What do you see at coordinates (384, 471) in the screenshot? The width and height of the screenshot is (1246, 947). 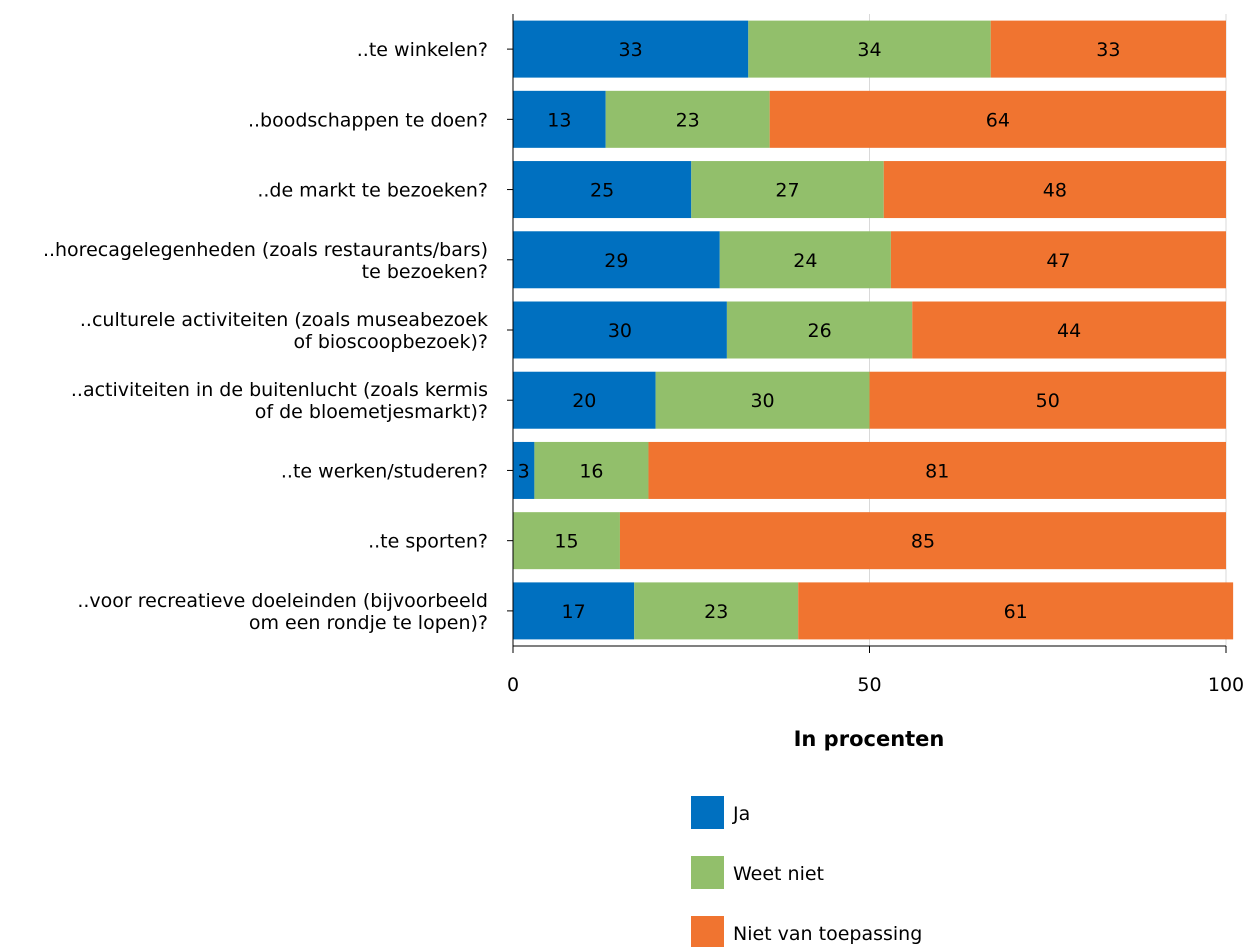 I see `category-label: ..te werken/studeren?` at bounding box center [384, 471].